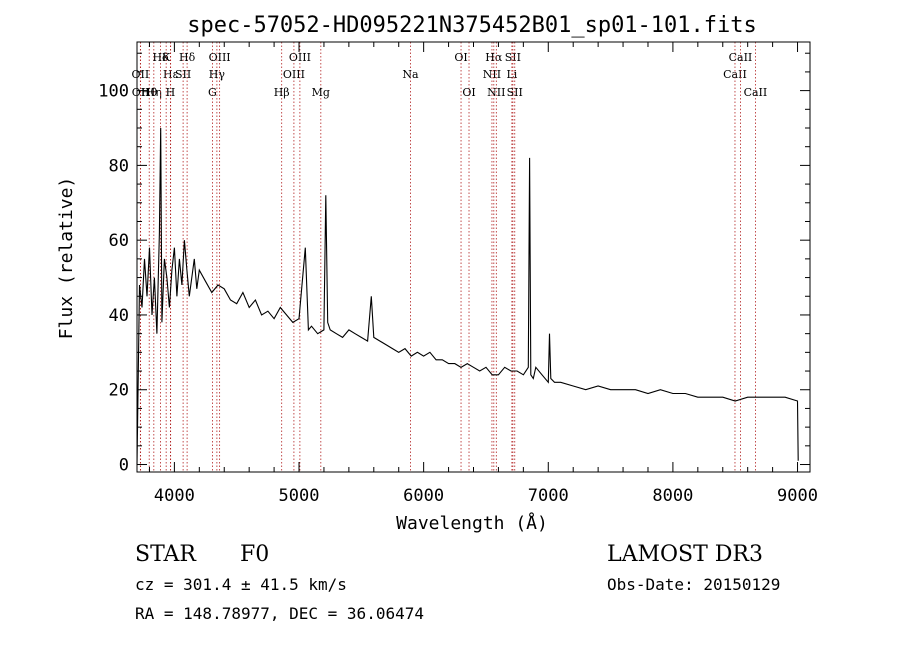  What do you see at coordinates (299, 496) in the screenshot?
I see `x-tick-label: 5000` at bounding box center [299, 496].